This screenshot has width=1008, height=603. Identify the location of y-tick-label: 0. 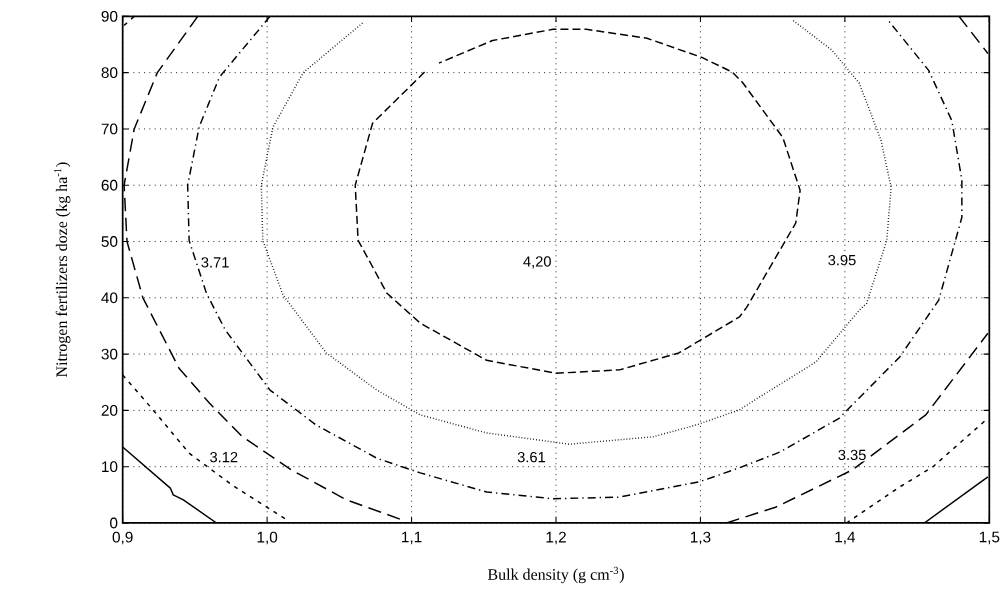
(114, 523).